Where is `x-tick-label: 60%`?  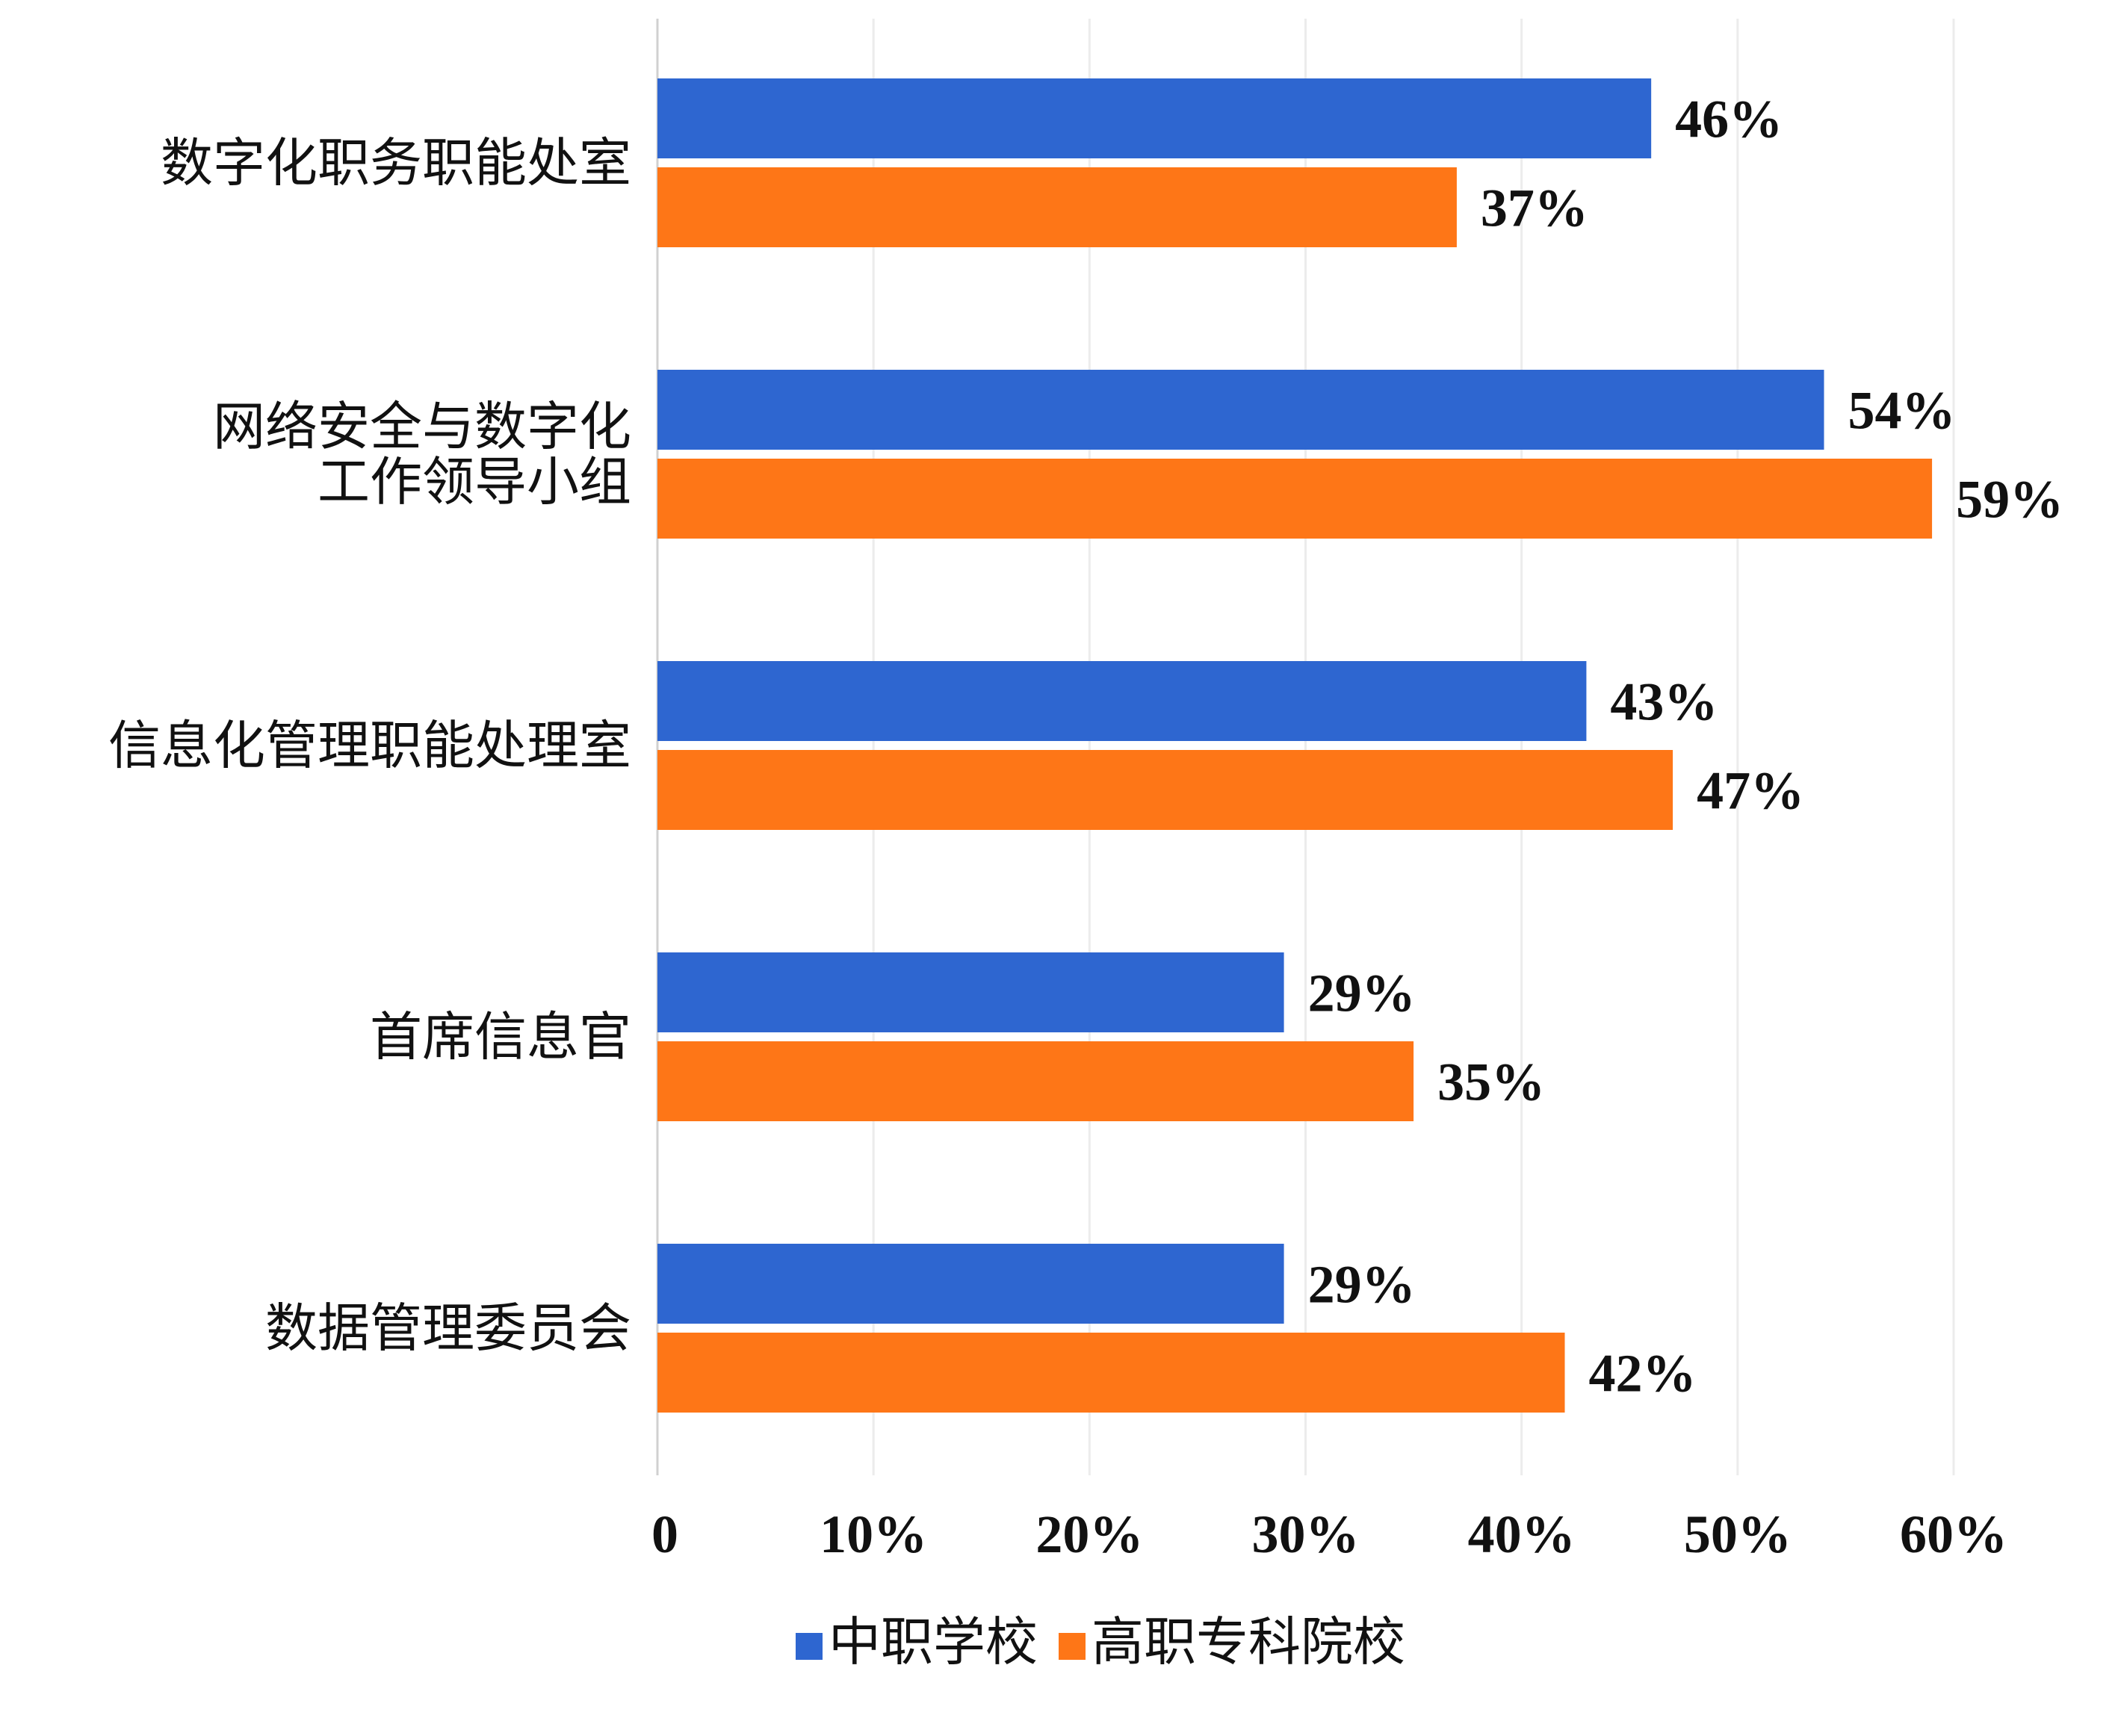 x-tick-label: 60% is located at coordinates (1953, 1534).